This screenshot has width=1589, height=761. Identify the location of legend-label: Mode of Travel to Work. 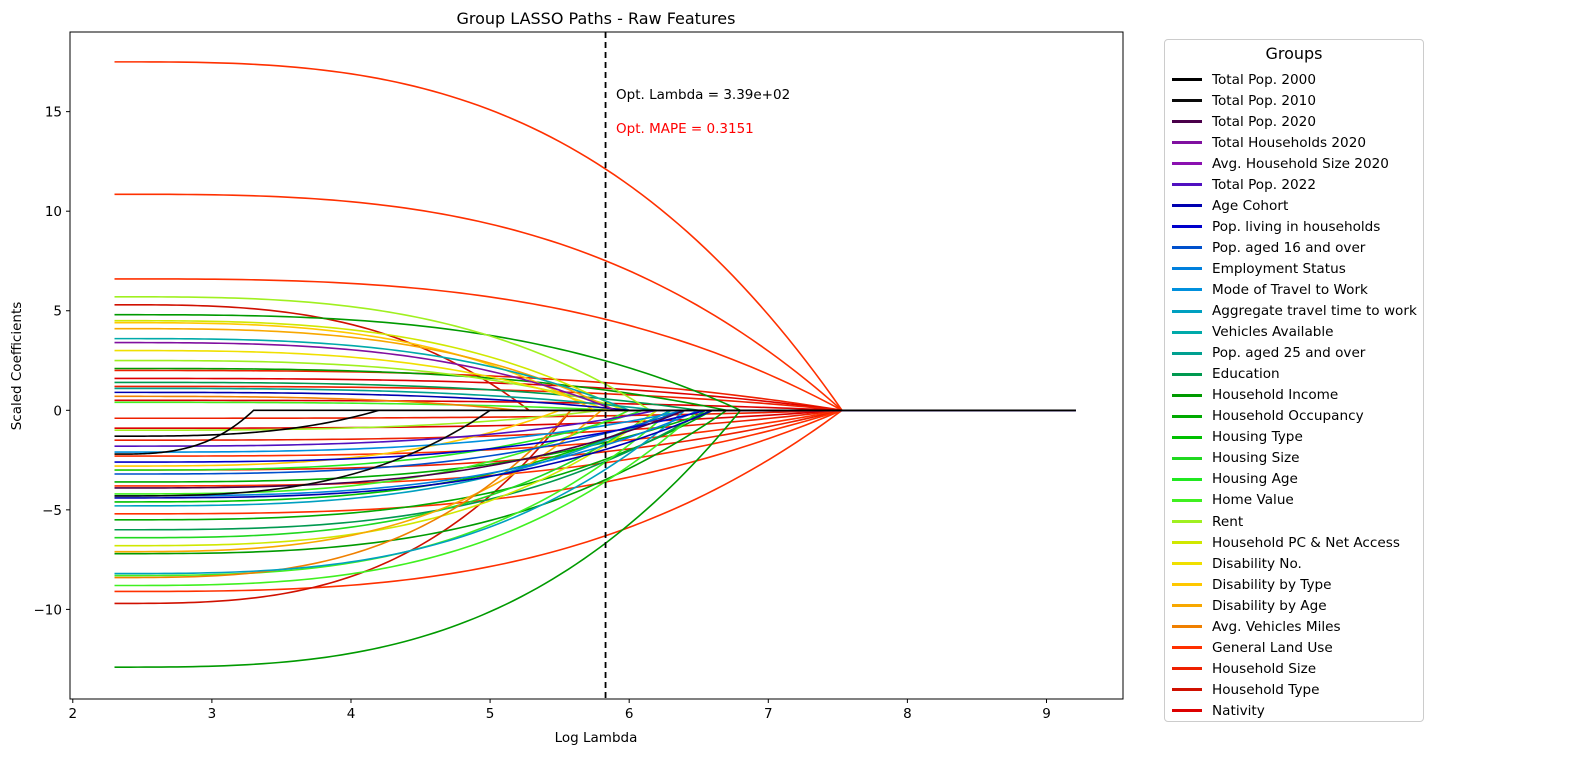
(1290, 289).